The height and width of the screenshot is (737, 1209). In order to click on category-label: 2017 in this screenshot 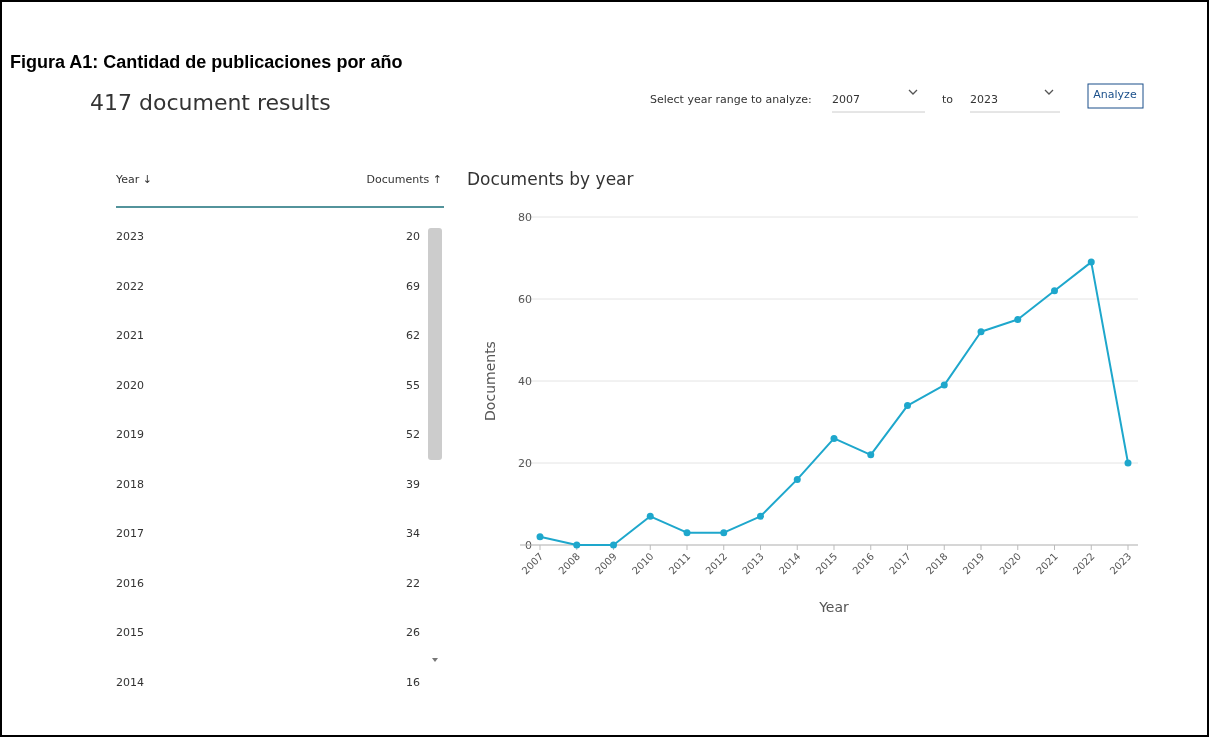, I will do `click(130, 533)`.